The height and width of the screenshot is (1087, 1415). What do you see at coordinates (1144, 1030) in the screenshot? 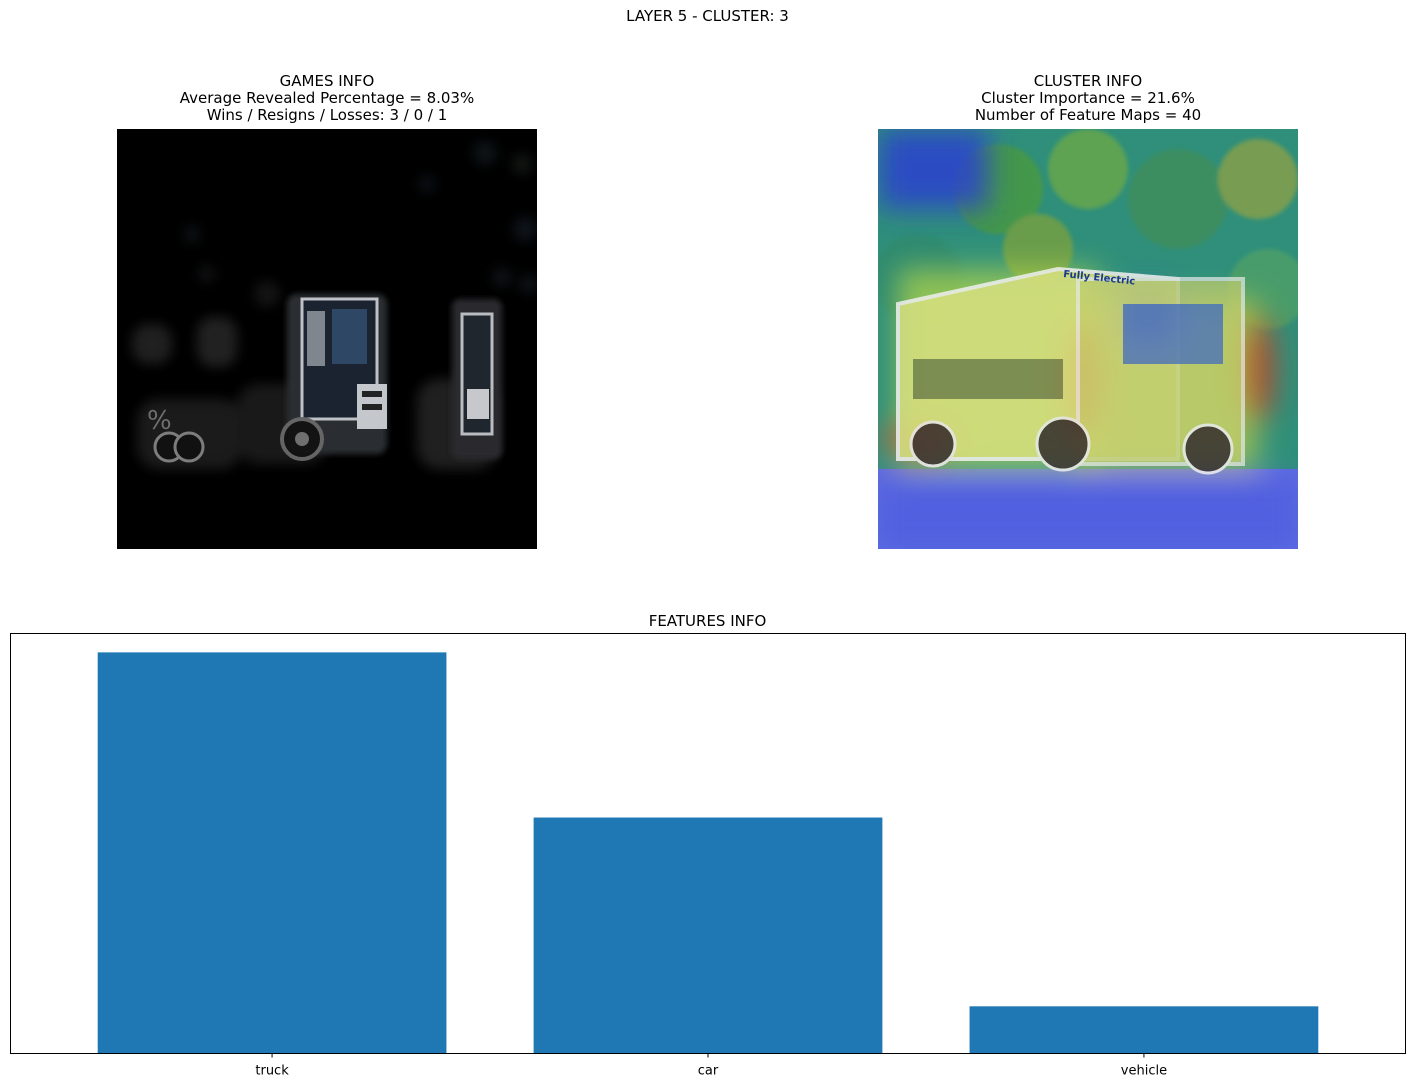
I see `bar-vehicle` at bounding box center [1144, 1030].